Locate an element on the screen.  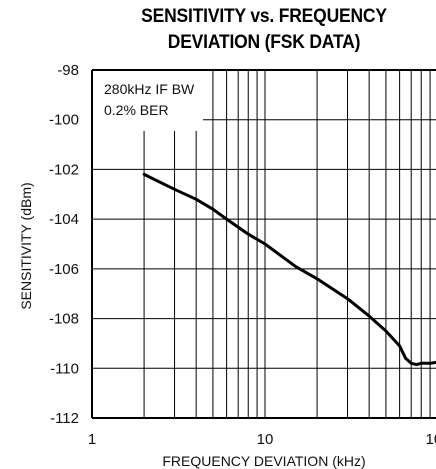
y-tick-label: -100 is located at coordinates (64, 120).